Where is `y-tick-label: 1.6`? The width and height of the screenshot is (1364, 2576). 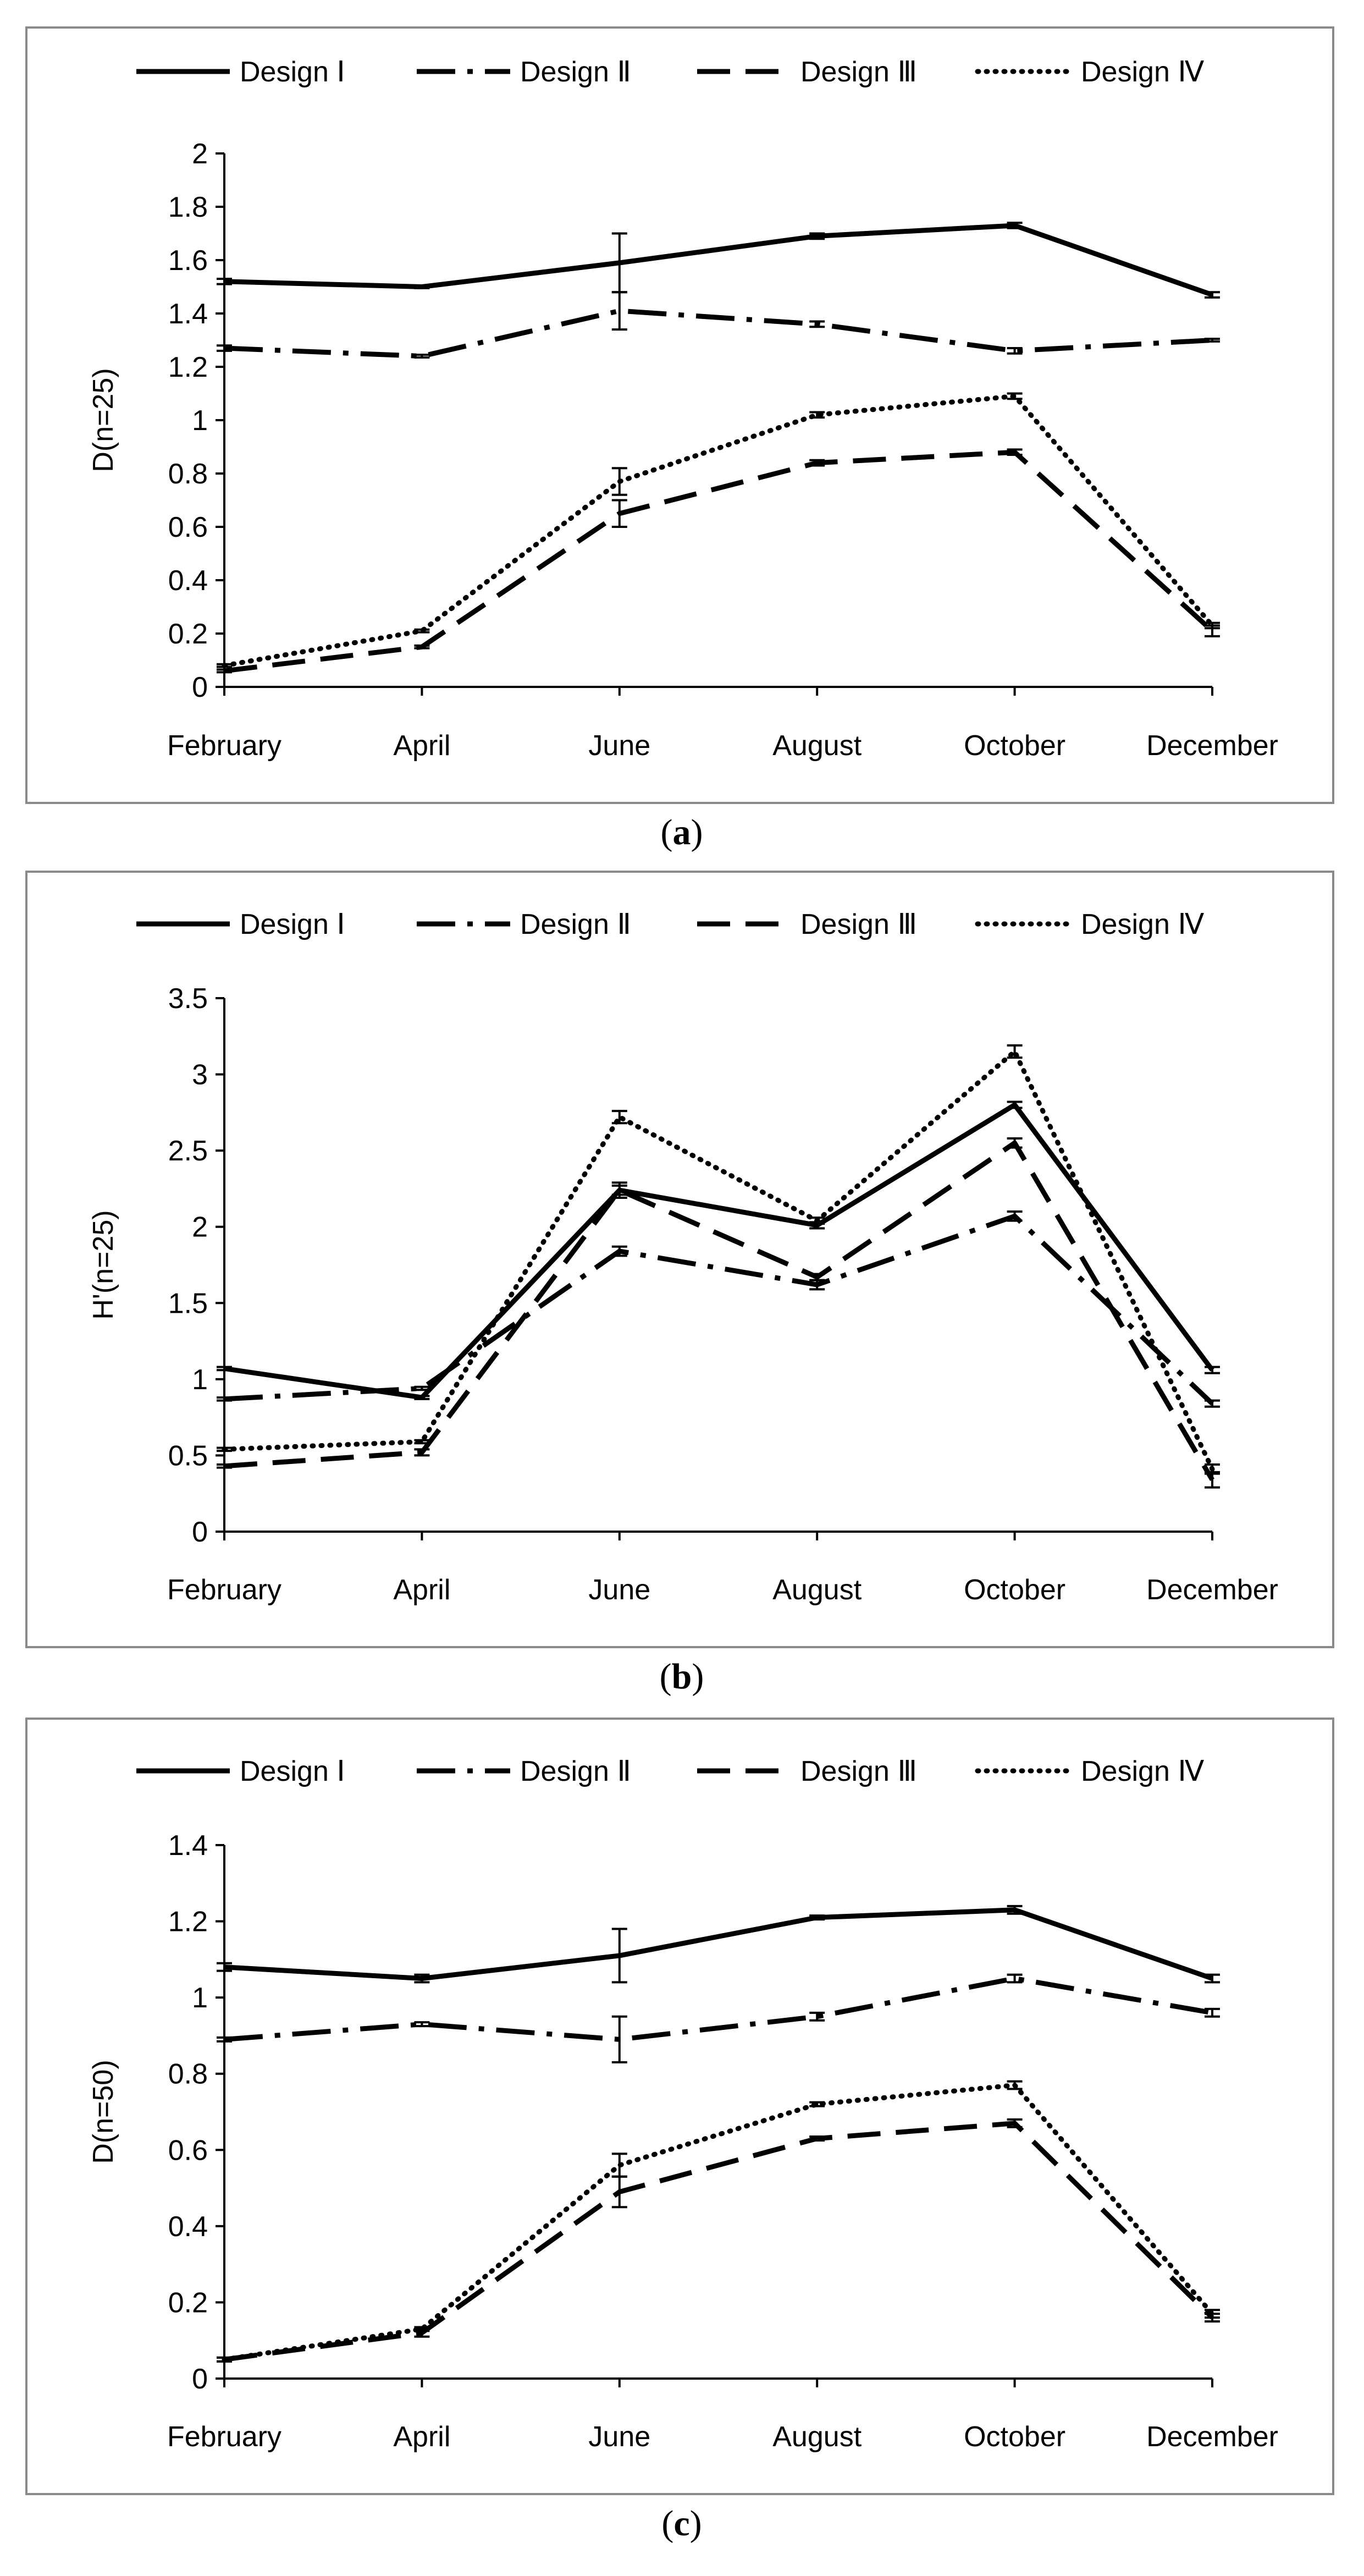 y-tick-label: 1.6 is located at coordinates (188, 261).